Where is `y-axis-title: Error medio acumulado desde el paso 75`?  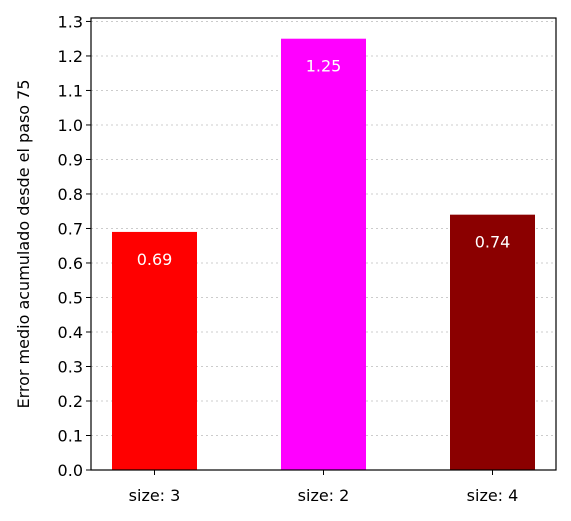 y-axis-title: Error medio acumulado desde el paso 75 is located at coordinates (23, 243).